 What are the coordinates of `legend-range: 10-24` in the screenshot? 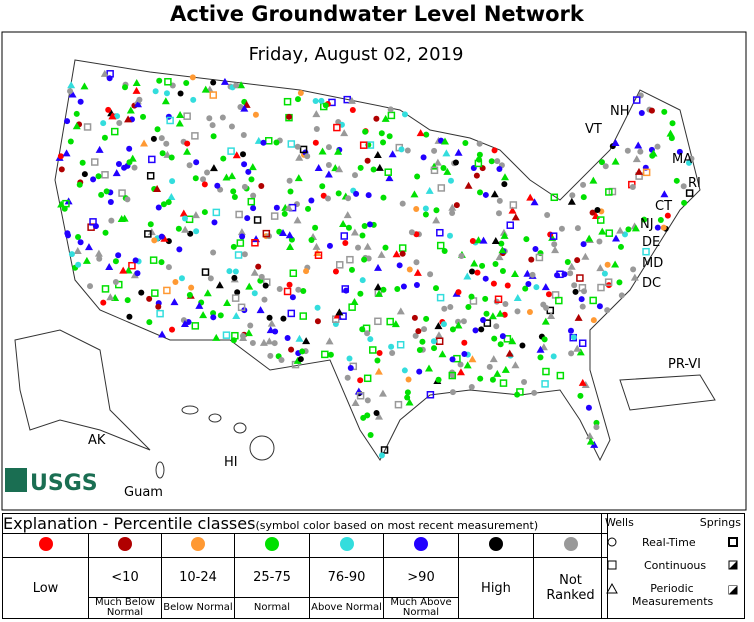 It's located at (198, 577).